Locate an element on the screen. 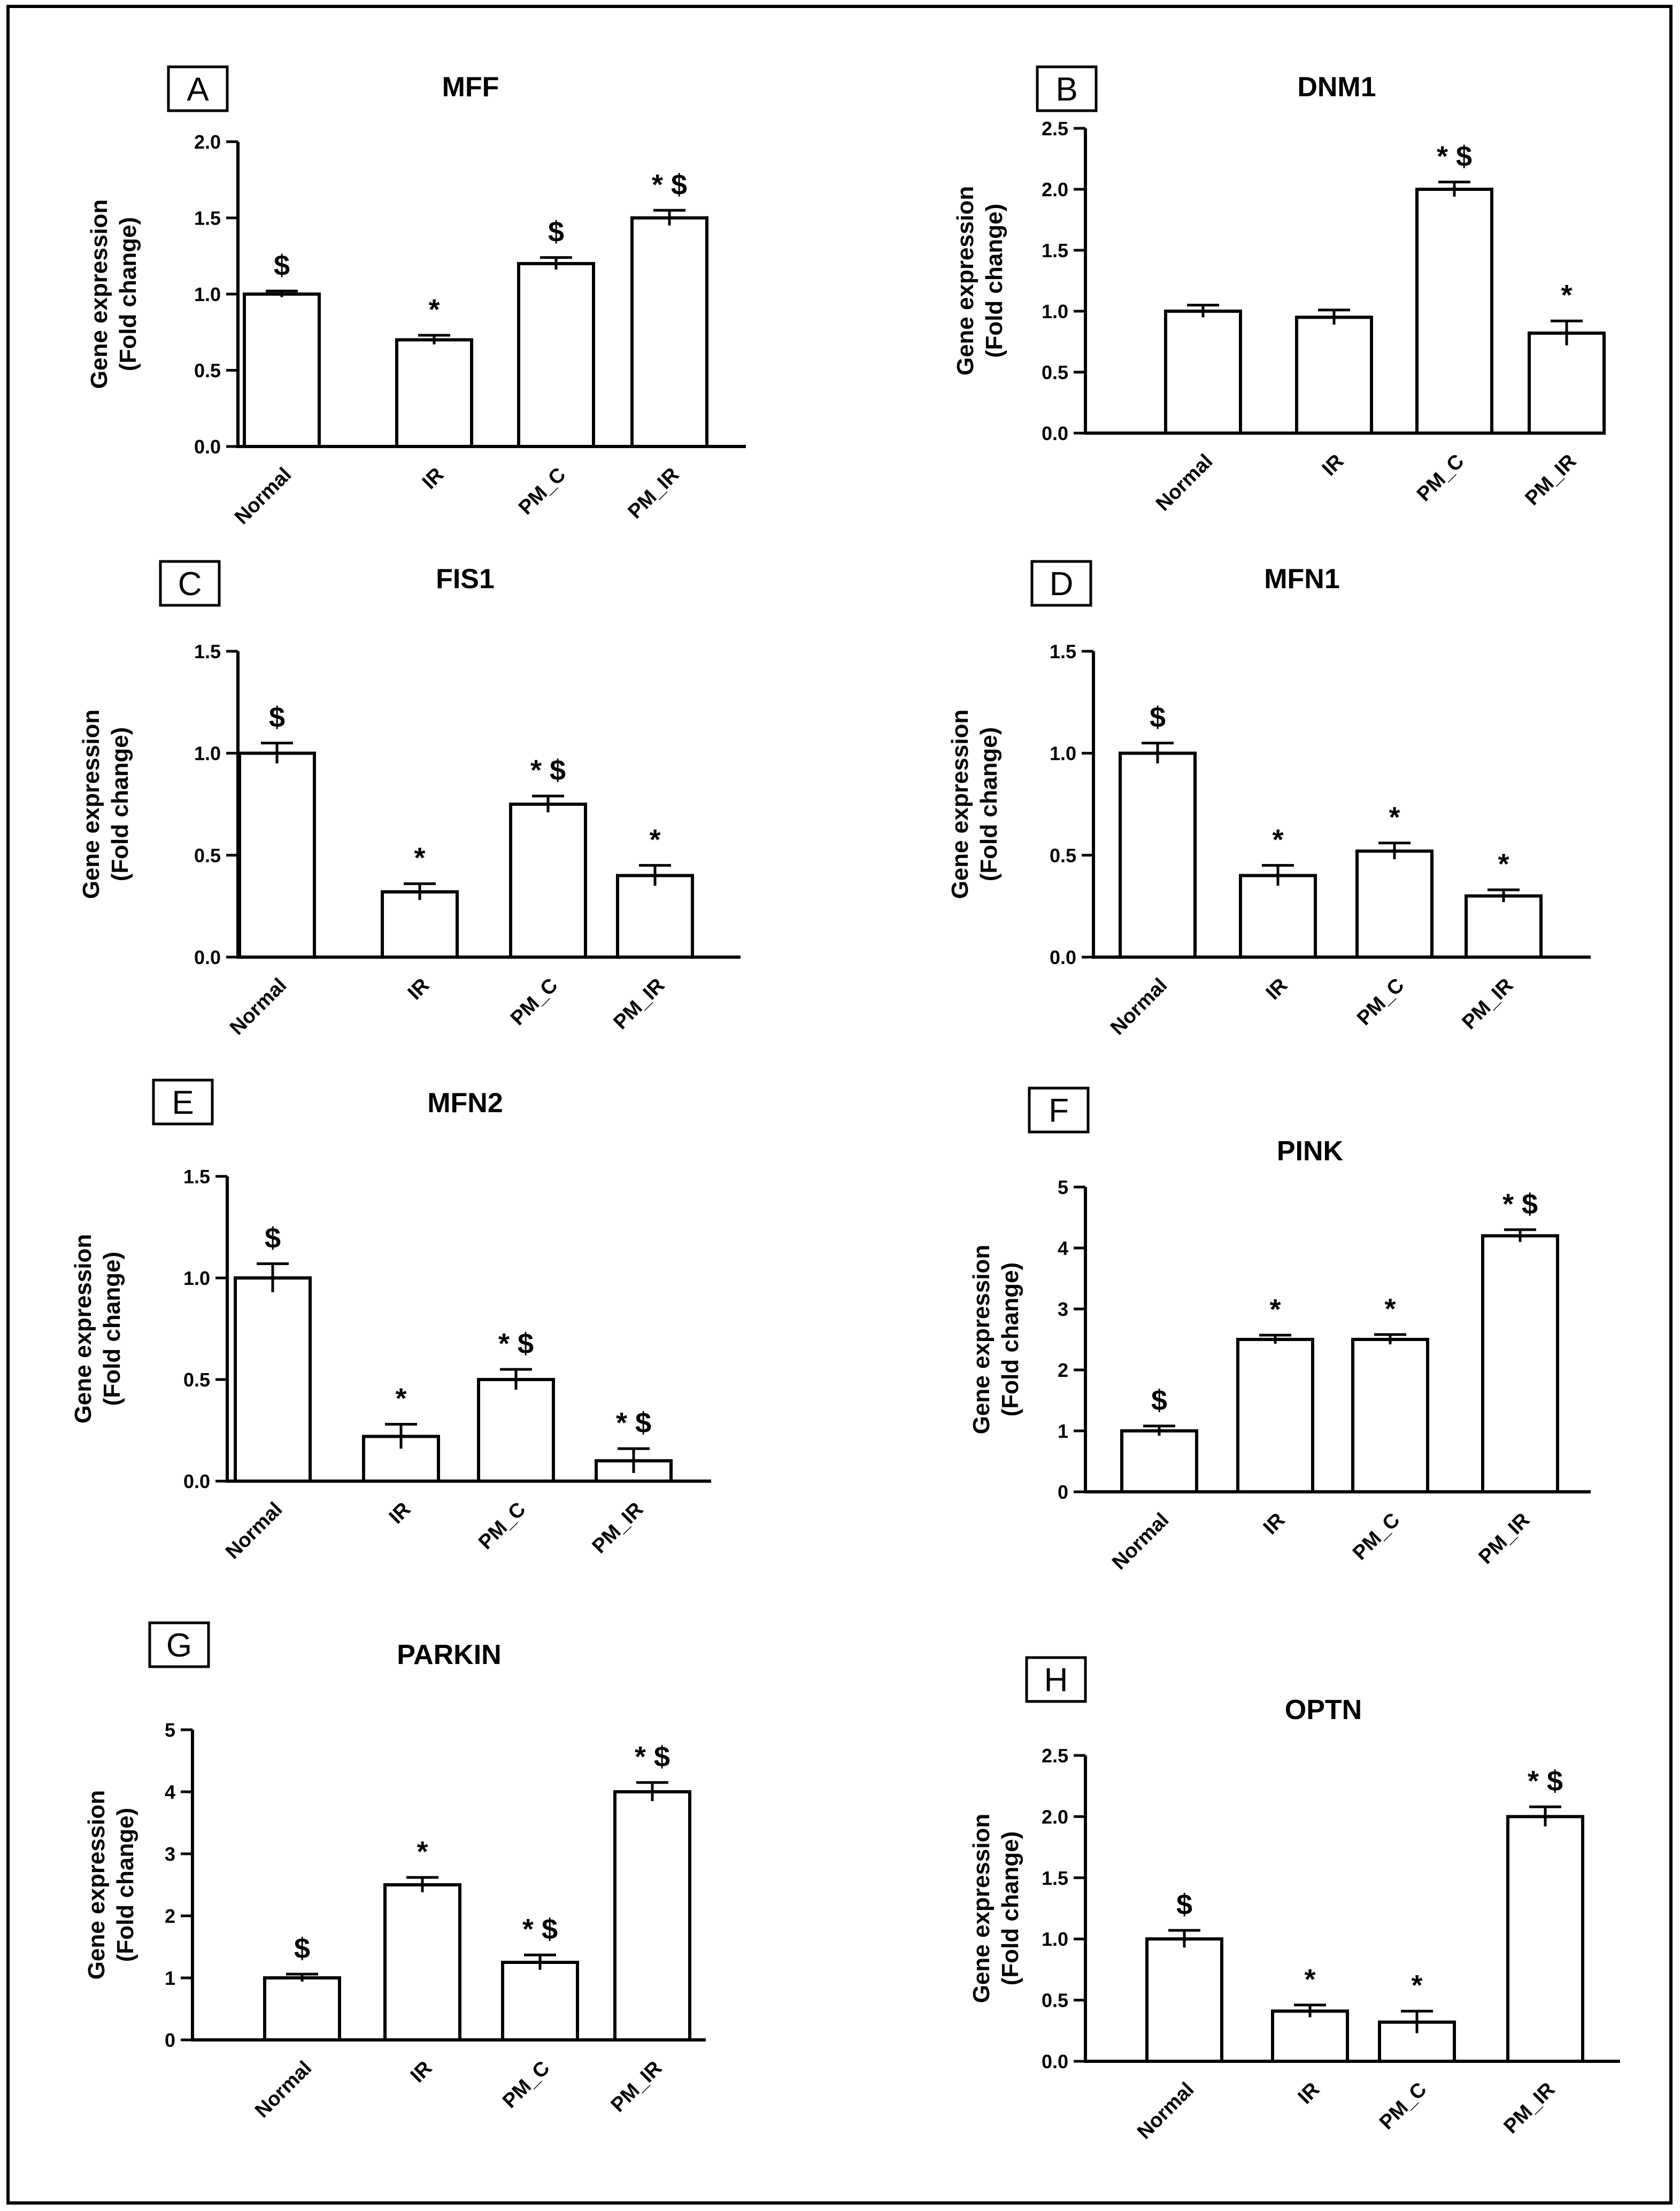  panel-d-ytick-label: 0.5 is located at coordinates (1063, 855).